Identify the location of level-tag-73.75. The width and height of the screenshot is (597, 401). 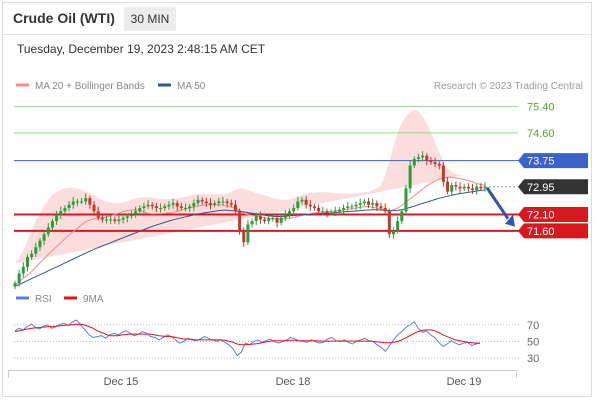
(553, 161).